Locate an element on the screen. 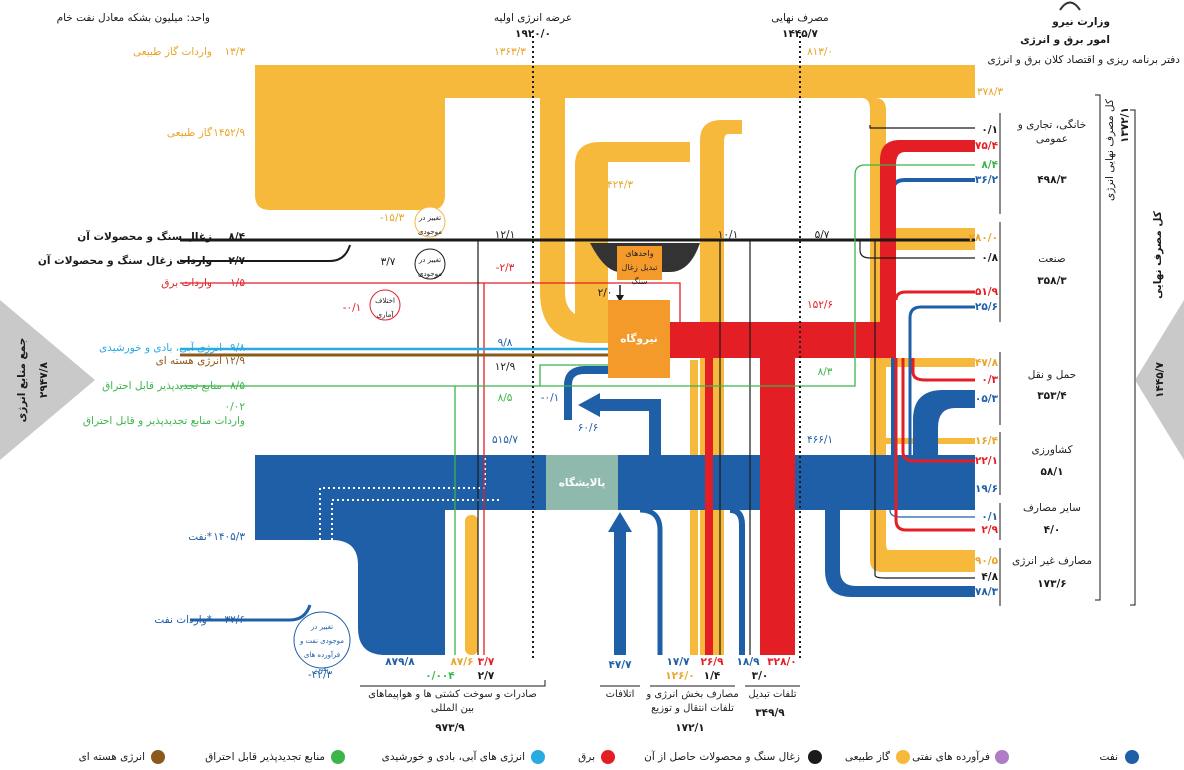 This screenshot has width=1184, height=770. flow-value: ۶۰/۶ is located at coordinates (588, 428).